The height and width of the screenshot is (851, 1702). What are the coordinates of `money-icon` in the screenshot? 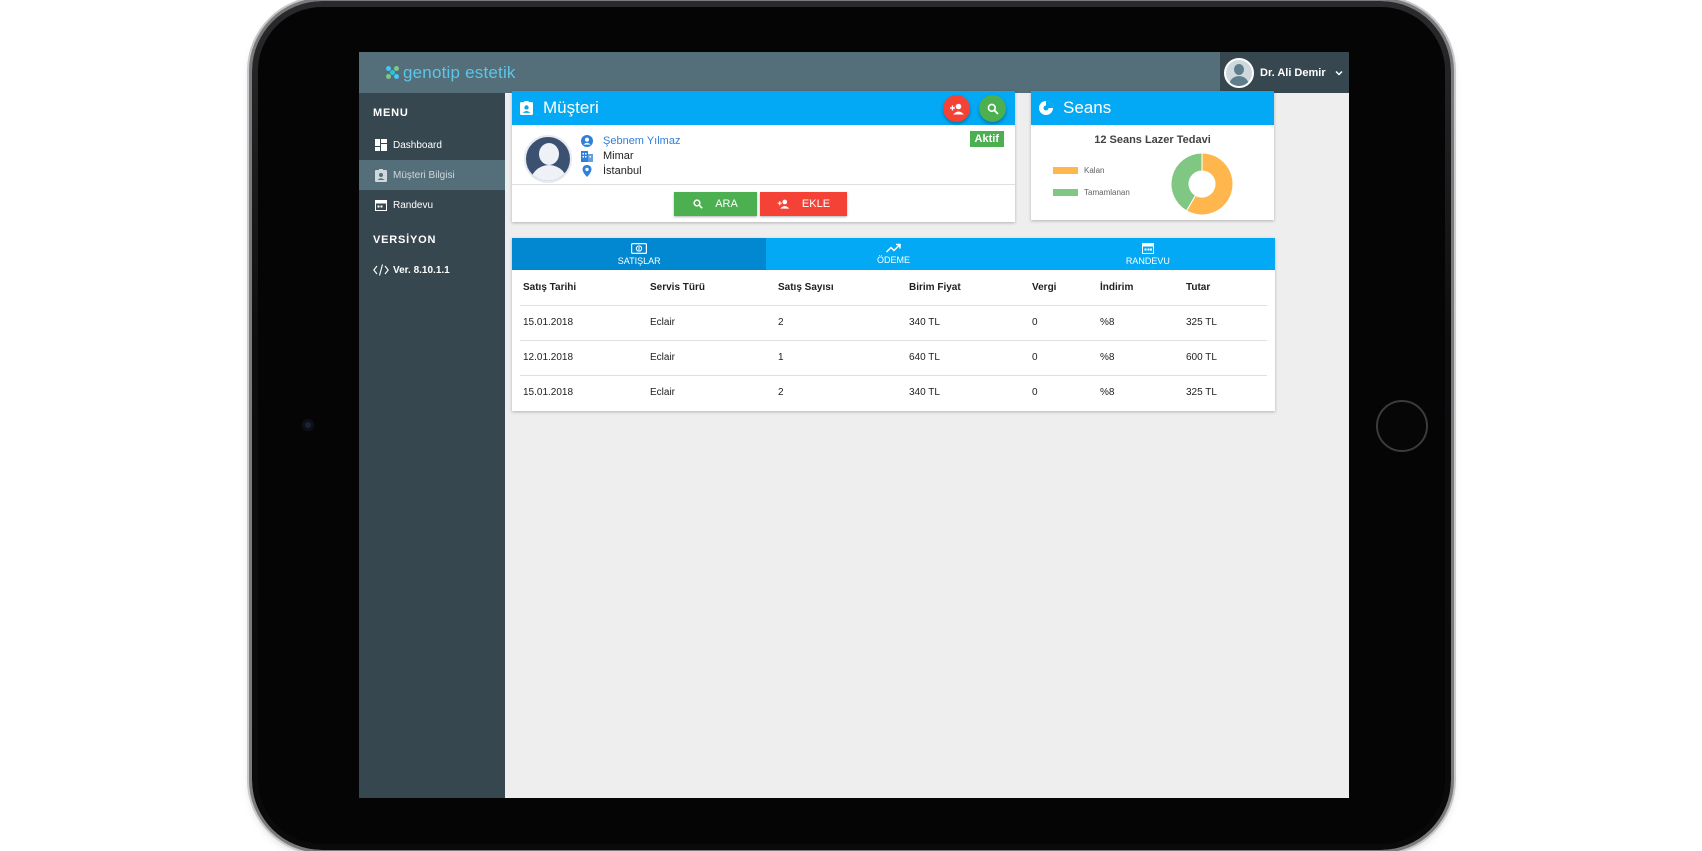 It's located at (639, 248).